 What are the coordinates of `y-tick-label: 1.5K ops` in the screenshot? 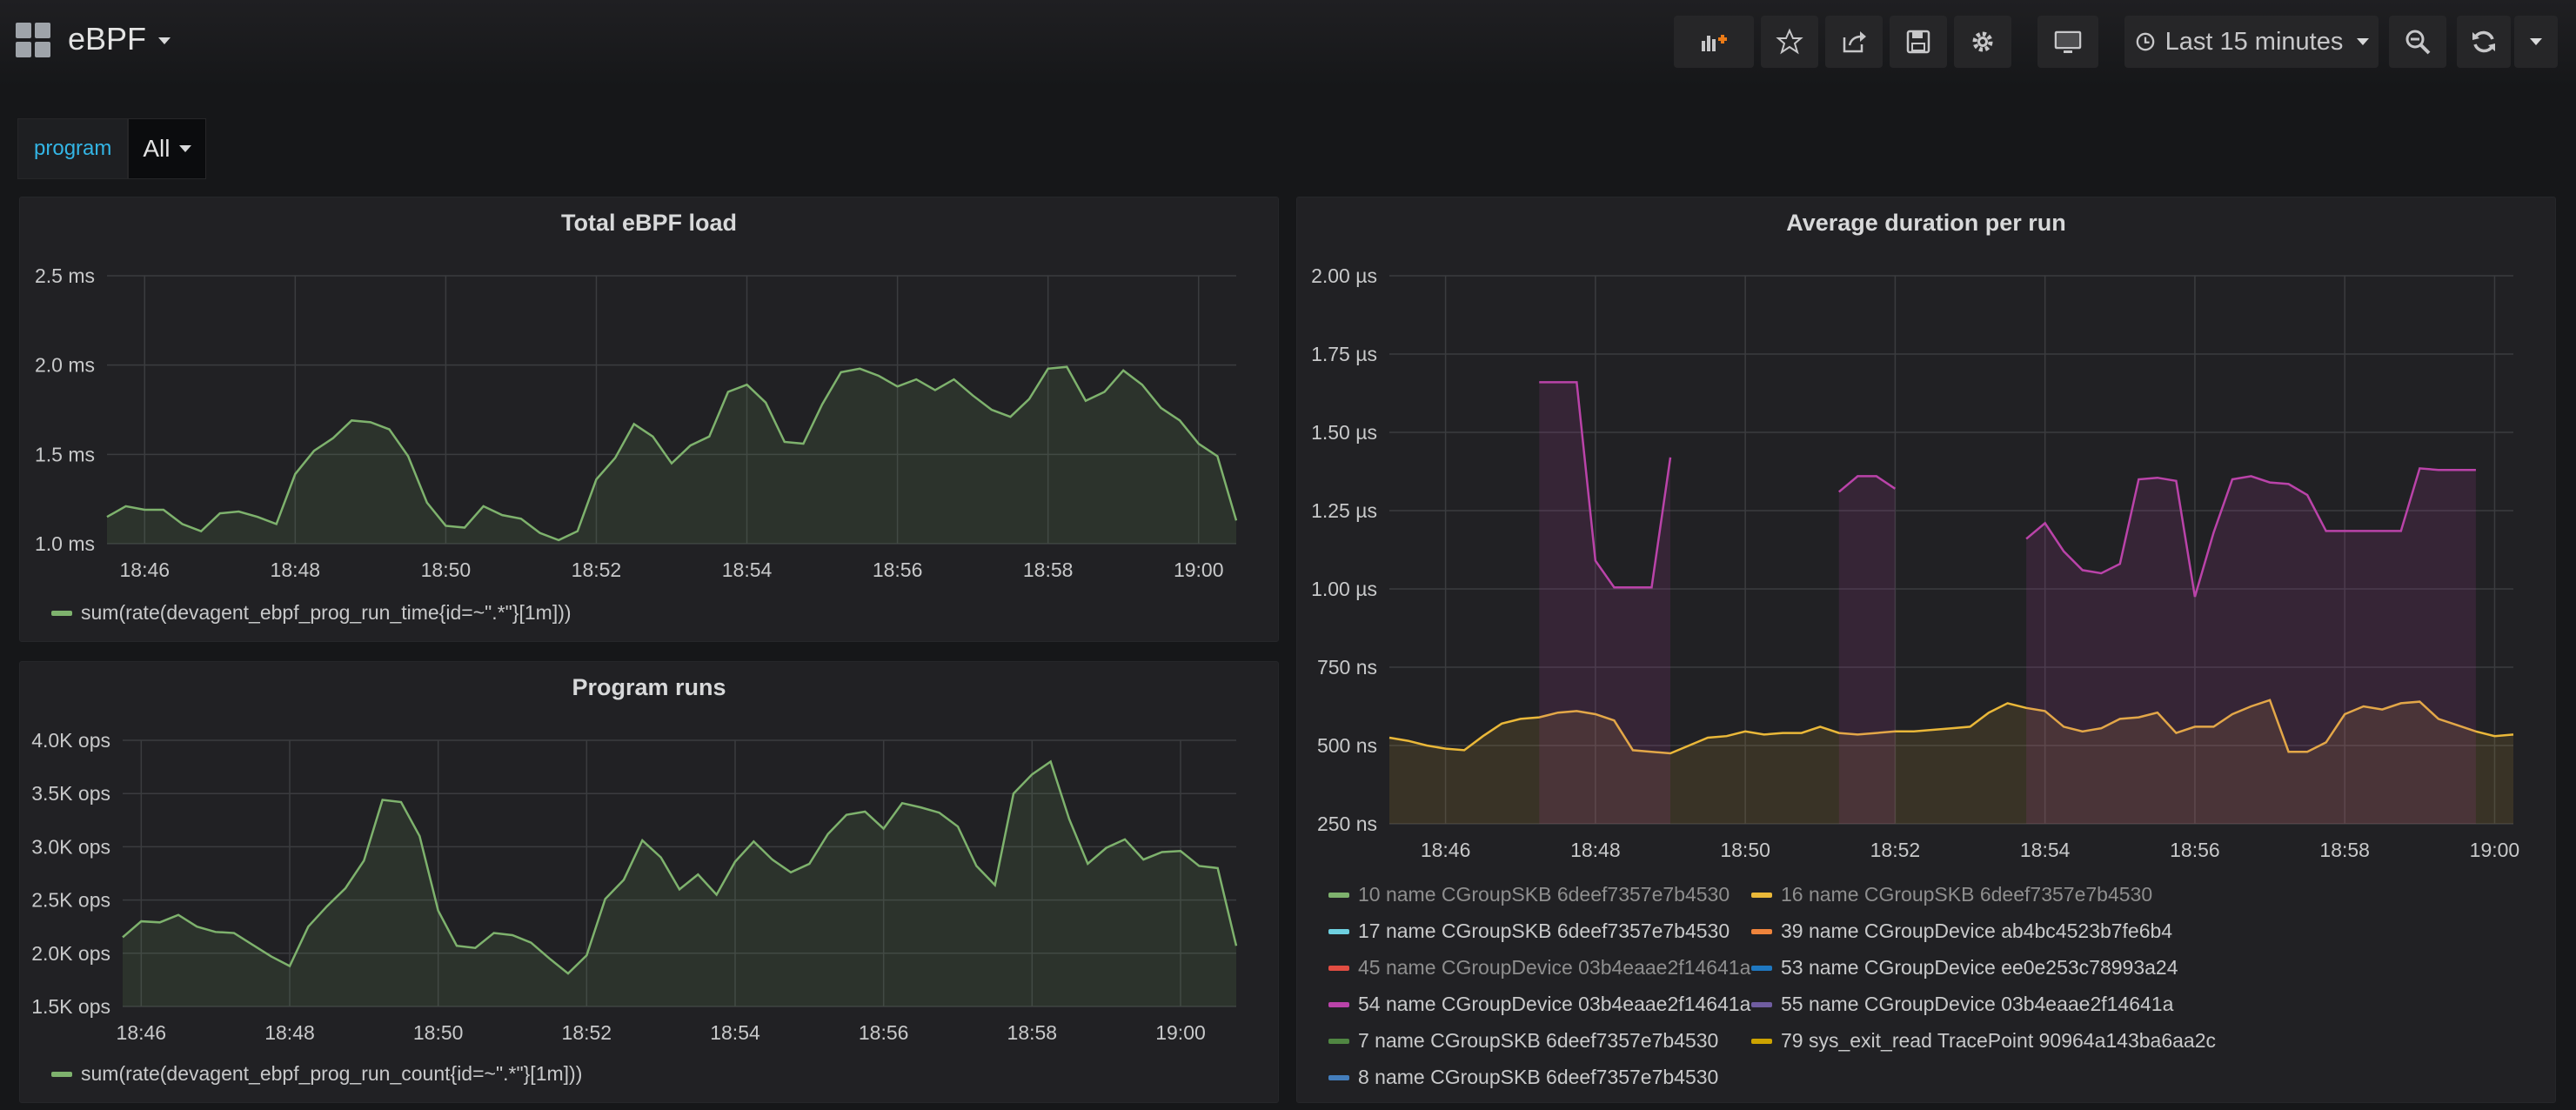 It's located at (70, 1007).